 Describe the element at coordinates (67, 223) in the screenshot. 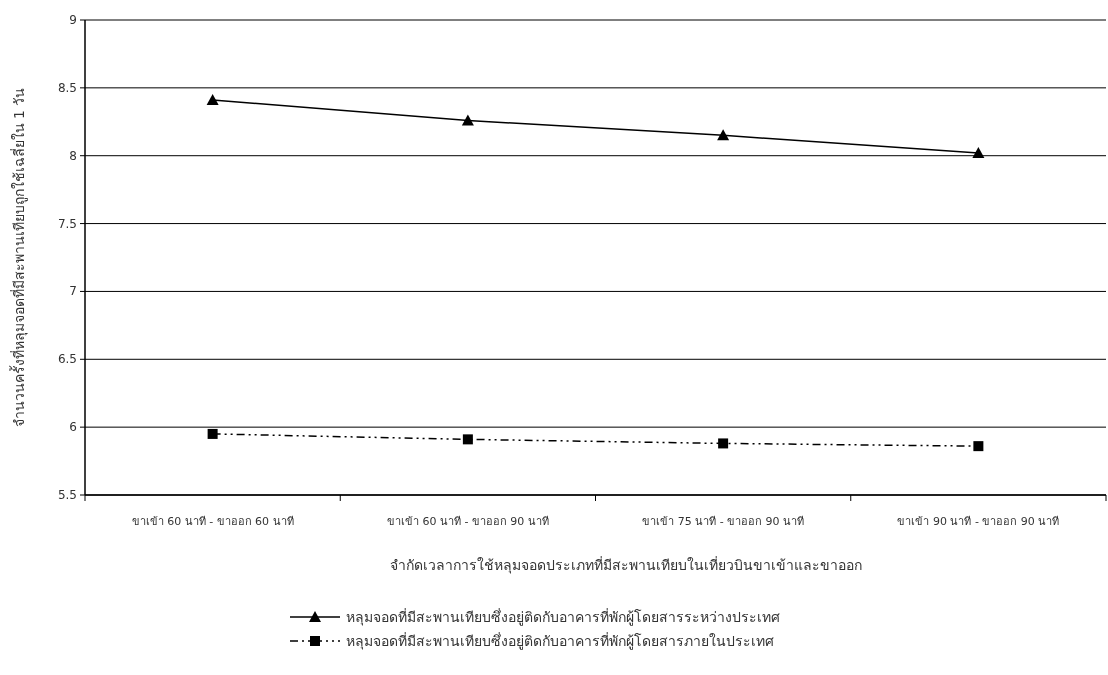

I see `y-tick-label: 7.5` at that location.